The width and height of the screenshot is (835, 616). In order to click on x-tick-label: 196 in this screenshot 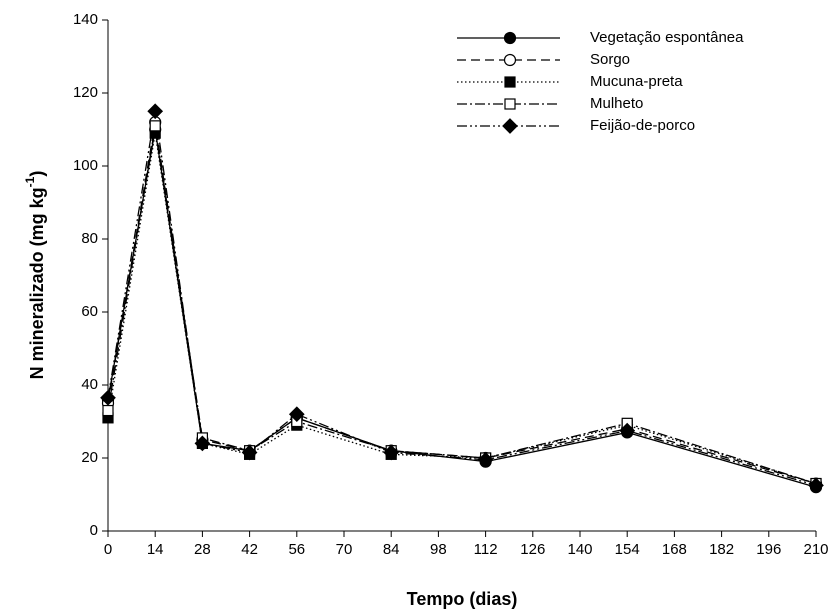, I will do `click(768, 549)`.